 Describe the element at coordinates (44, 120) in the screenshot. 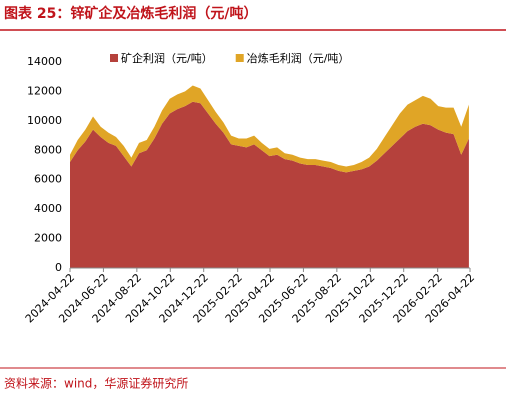

I see `y-tick-label: 10000` at that location.